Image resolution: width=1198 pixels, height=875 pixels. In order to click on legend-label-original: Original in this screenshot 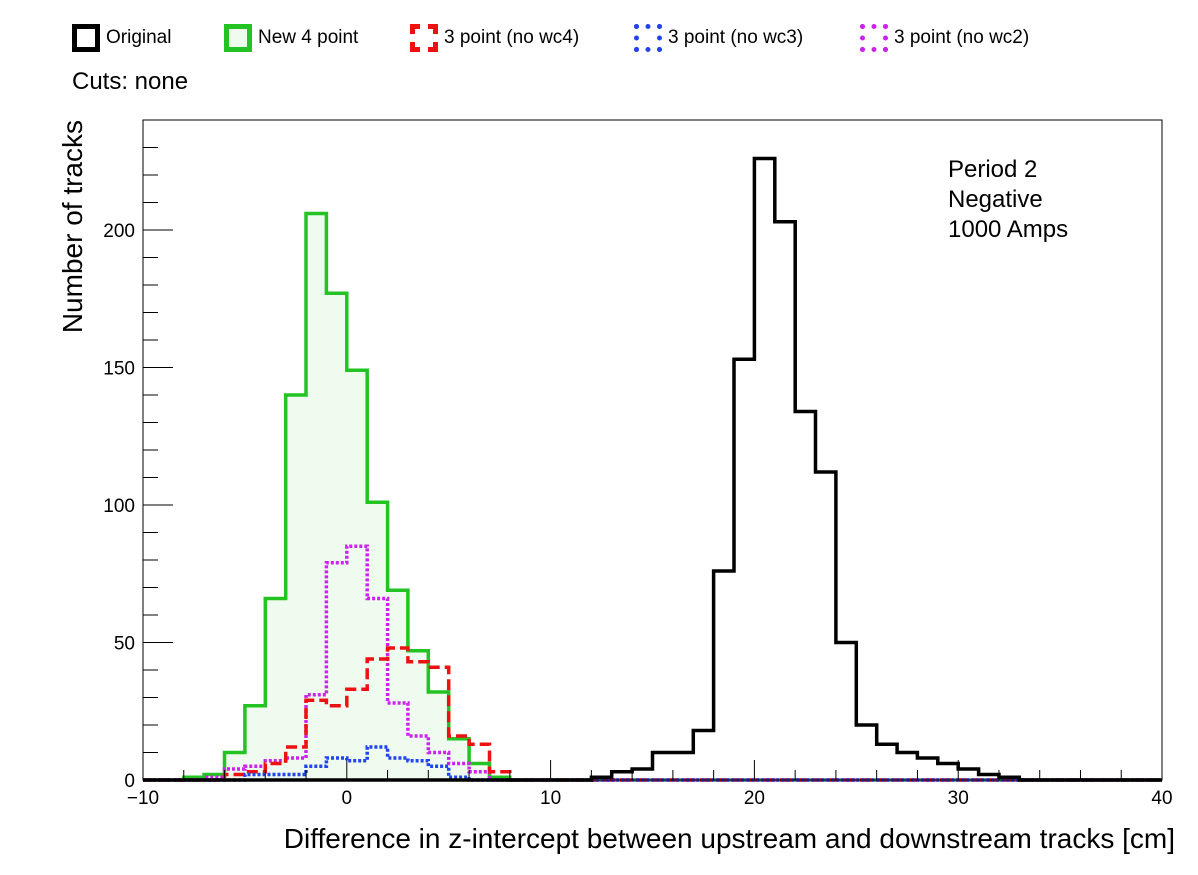, I will do `click(139, 37)`.